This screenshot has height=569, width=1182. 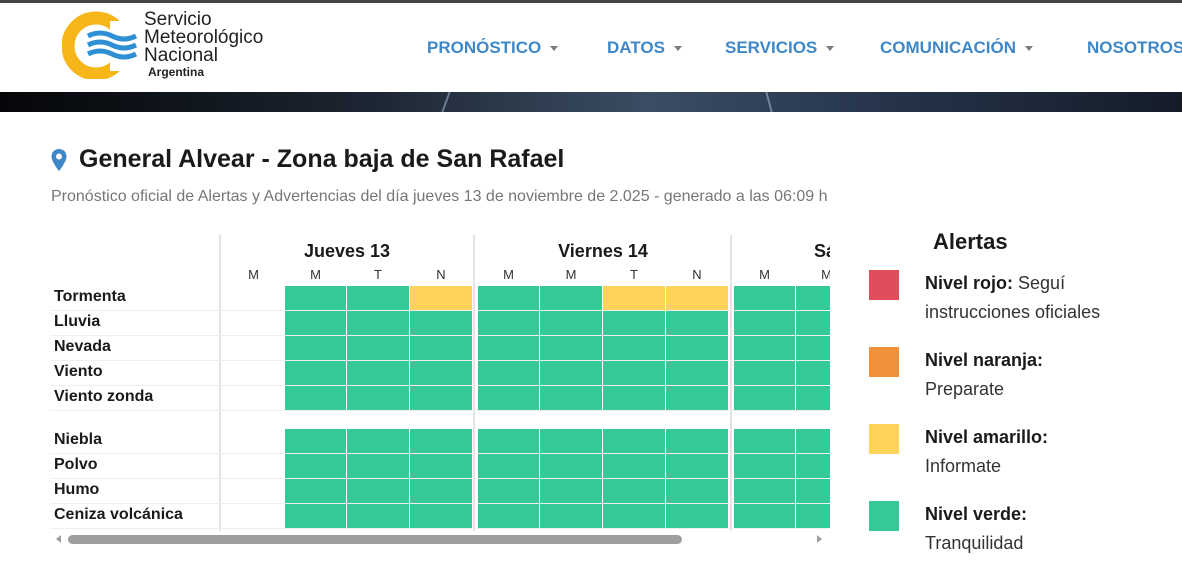 What do you see at coordinates (58, 539) in the screenshot?
I see `scroll-left-arrow-icon` at bounding box center [58, 539].